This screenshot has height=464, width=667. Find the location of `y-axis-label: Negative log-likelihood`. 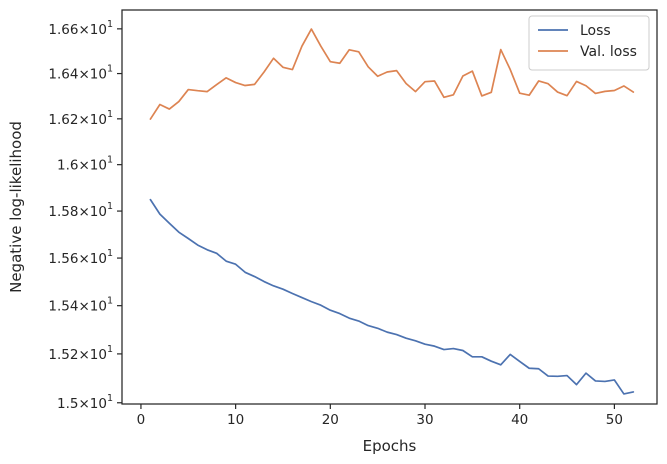

y-axis-label: Negative log-likelihood is located at coordinates (16, 207).